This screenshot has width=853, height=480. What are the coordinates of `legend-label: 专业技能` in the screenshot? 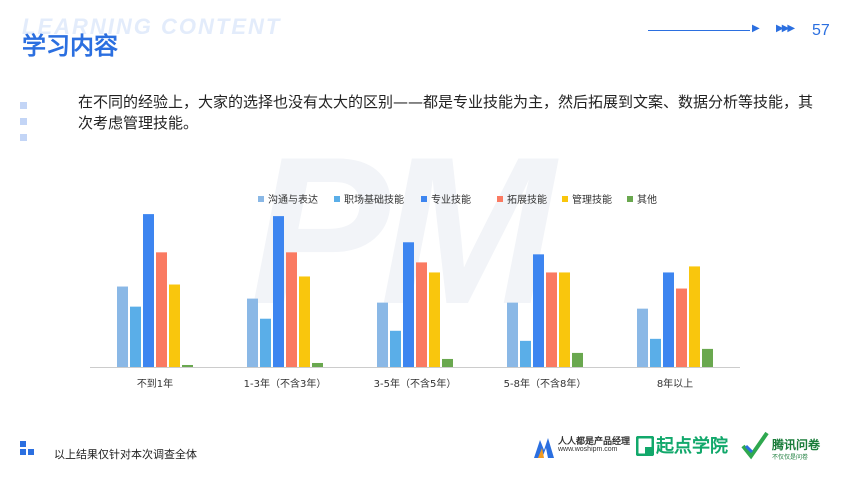 It's located at (451, 199).